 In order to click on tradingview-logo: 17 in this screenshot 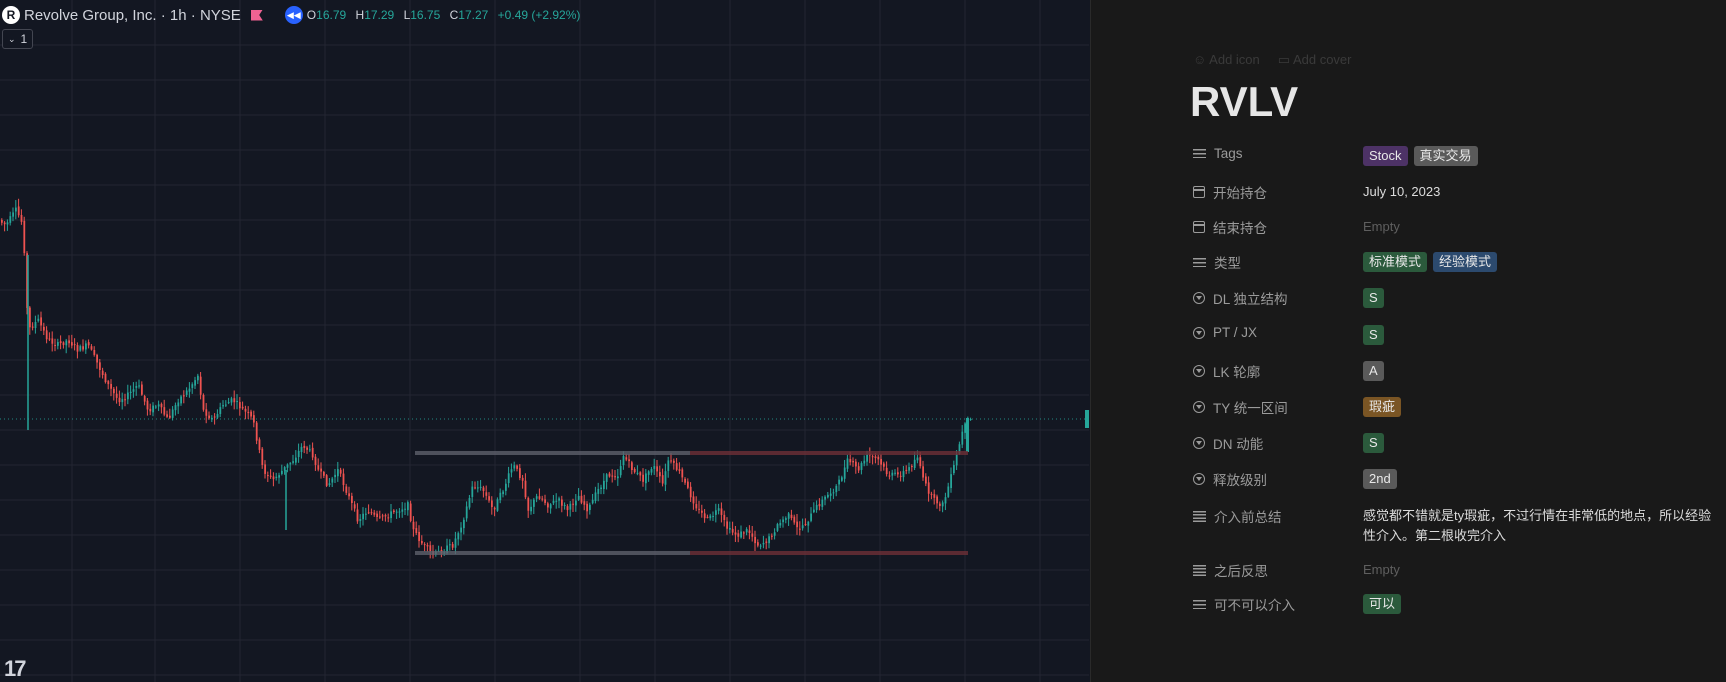, I will do `click(15, 668)`.